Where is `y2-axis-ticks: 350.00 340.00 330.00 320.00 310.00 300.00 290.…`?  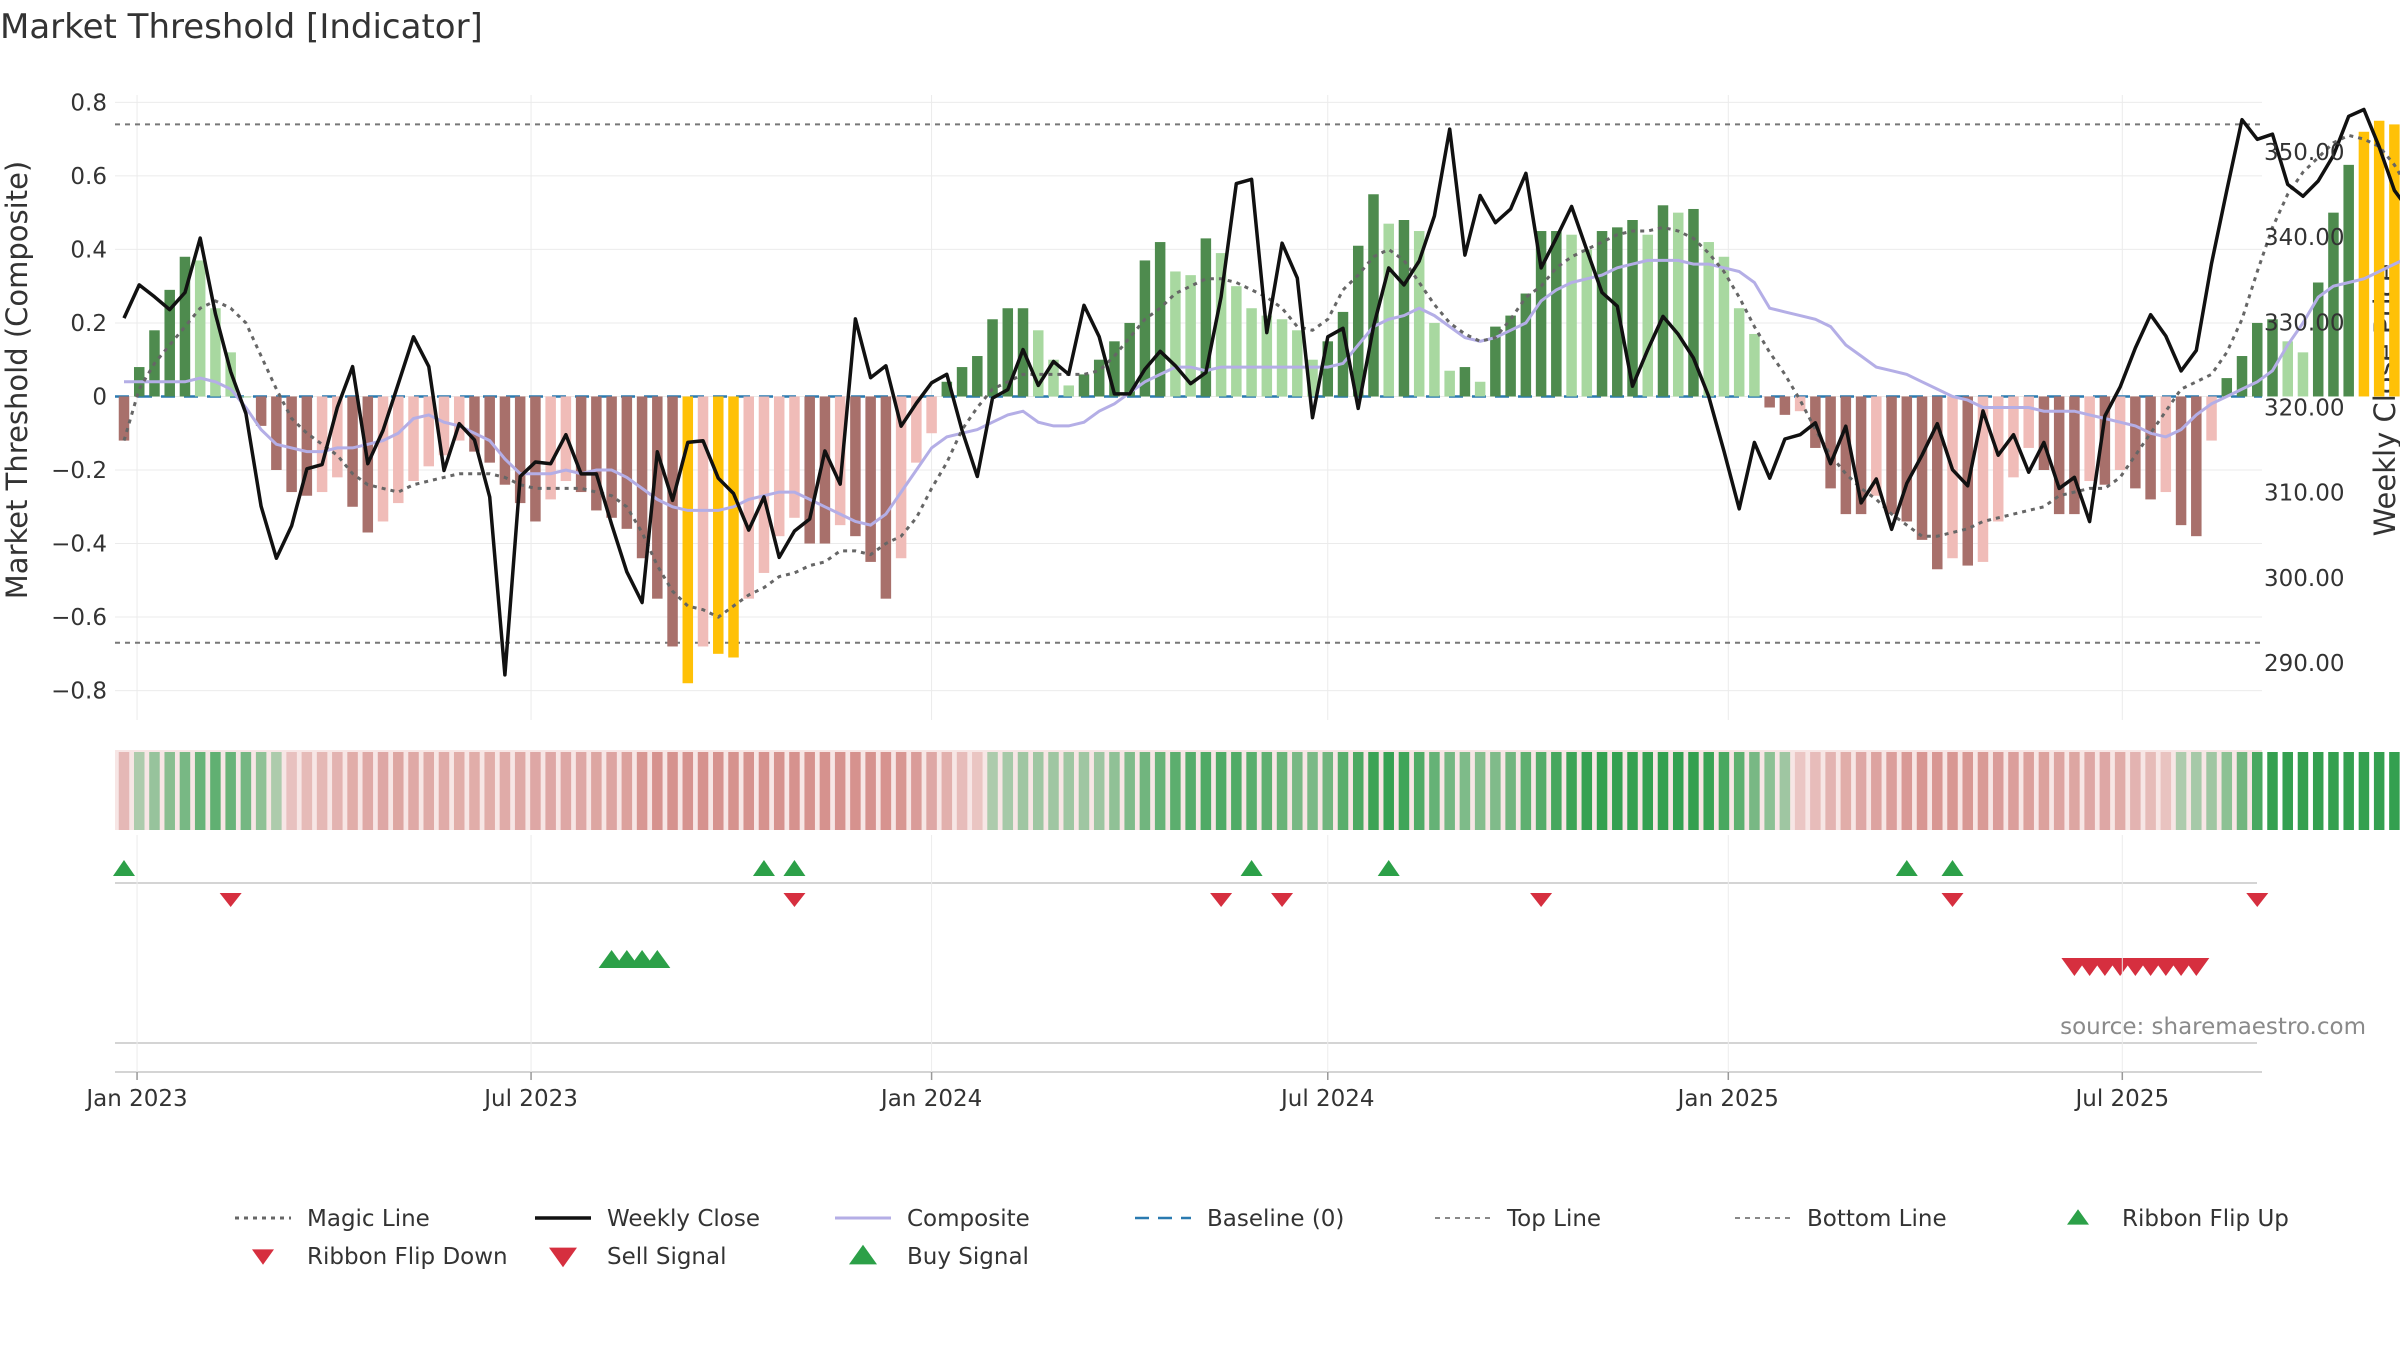
y2-axis-ticks: 350.00 340.00 330.00 320.00 310.00 300.00 290.… is located at coordinates (2304, 408).